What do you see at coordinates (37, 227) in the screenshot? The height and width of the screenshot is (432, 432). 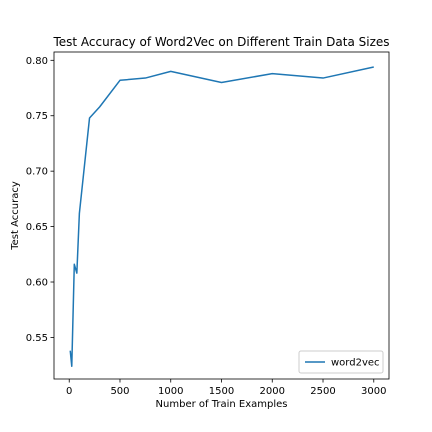 I see `y-tick-label: 0.65` at bounding box center [37, 227].